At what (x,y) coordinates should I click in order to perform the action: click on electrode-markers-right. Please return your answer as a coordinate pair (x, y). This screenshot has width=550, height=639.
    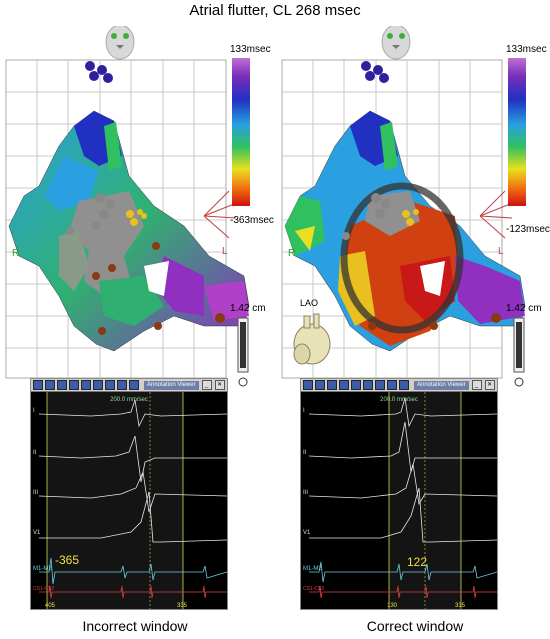
    Looking at the image, I should click on (421, 195).